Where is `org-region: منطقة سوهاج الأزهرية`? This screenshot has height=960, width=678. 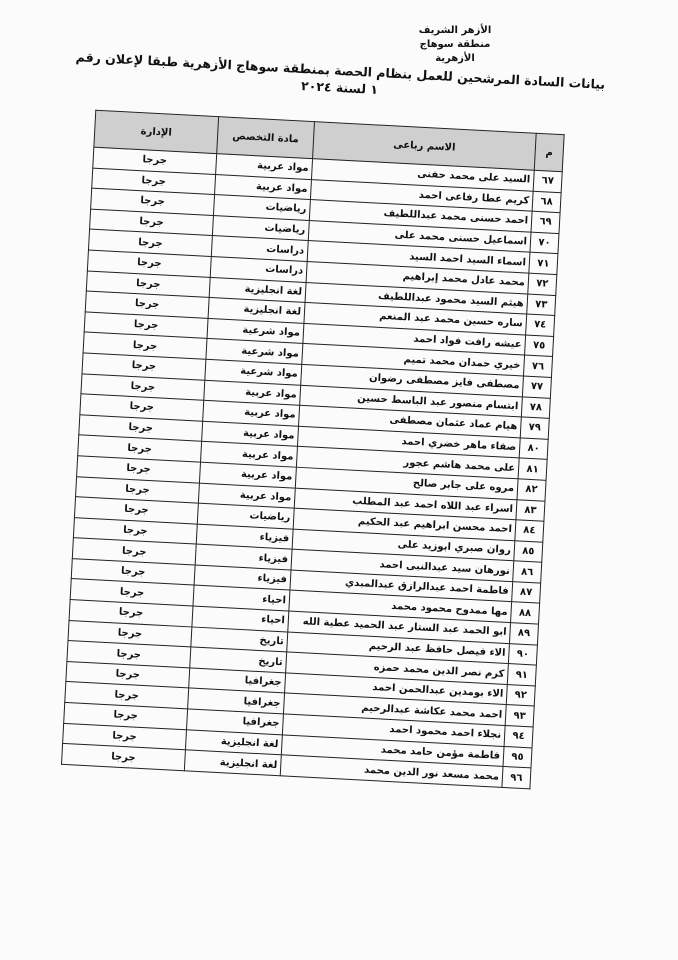
org-region: منطقة سوهاج الأزهرية is located at coordinates (455, 51).